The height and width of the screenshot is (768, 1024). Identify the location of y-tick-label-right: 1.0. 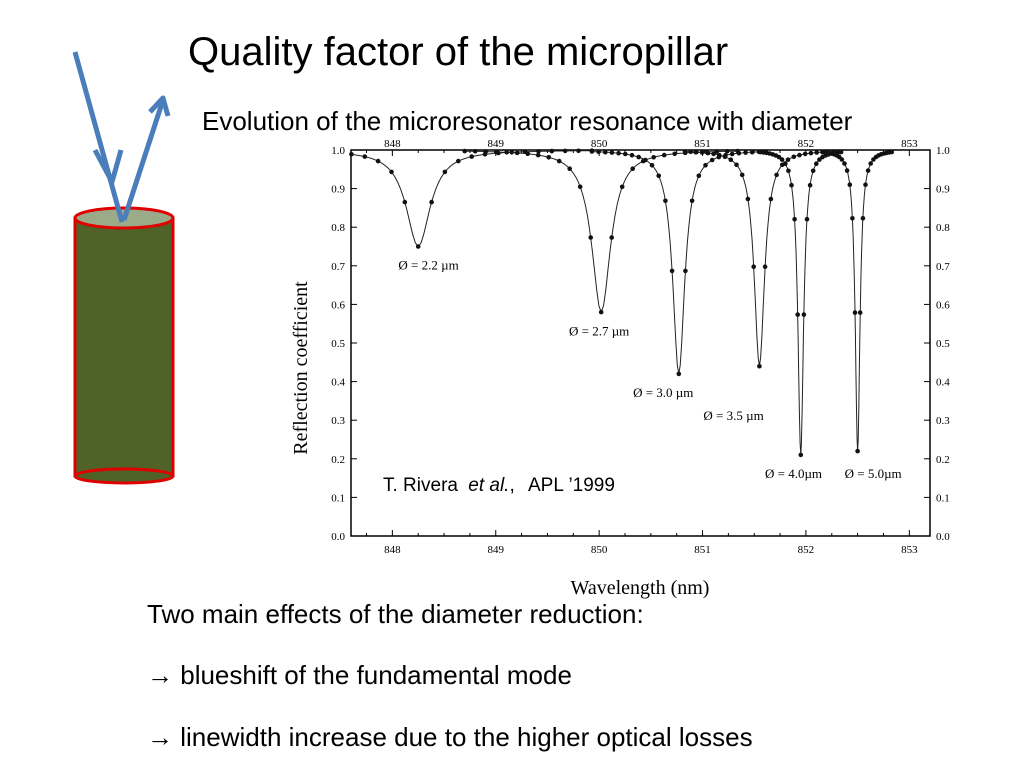
(943, 151).